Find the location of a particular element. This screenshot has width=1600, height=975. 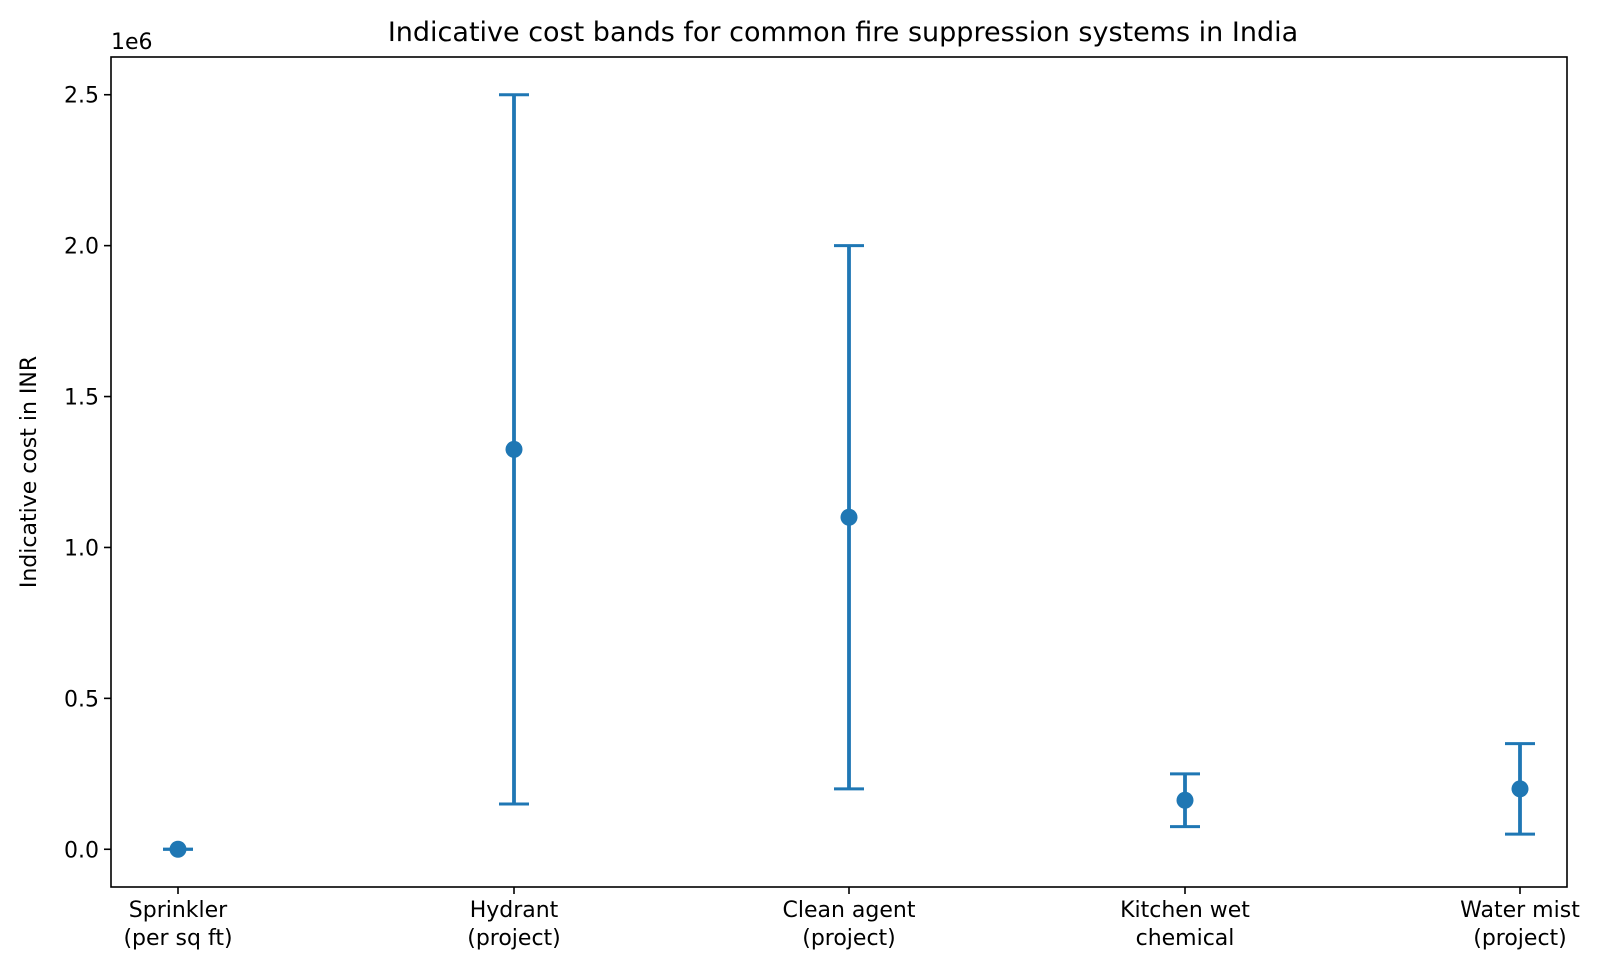

y-tick-label: 2.0 is located at coordinates (81, 247).